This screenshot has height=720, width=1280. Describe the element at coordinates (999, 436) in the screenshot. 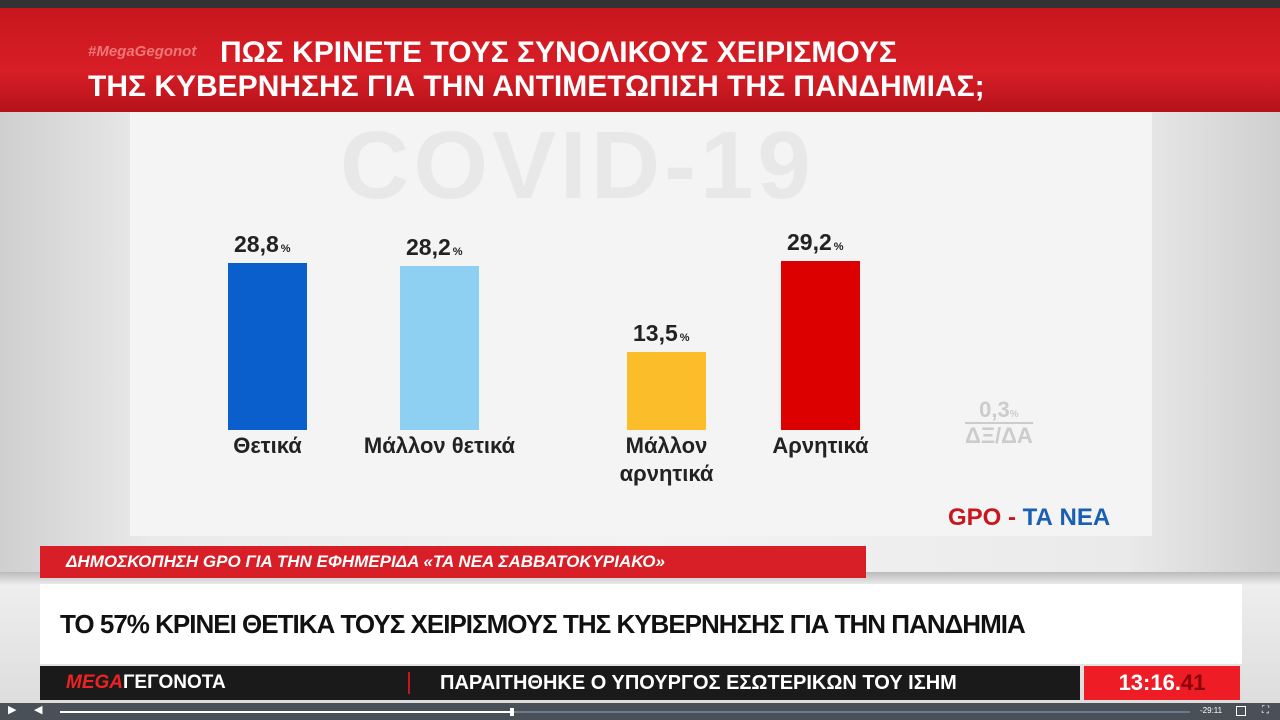

I see `minor-label: ΔΞ/ΔΑ` at that location.